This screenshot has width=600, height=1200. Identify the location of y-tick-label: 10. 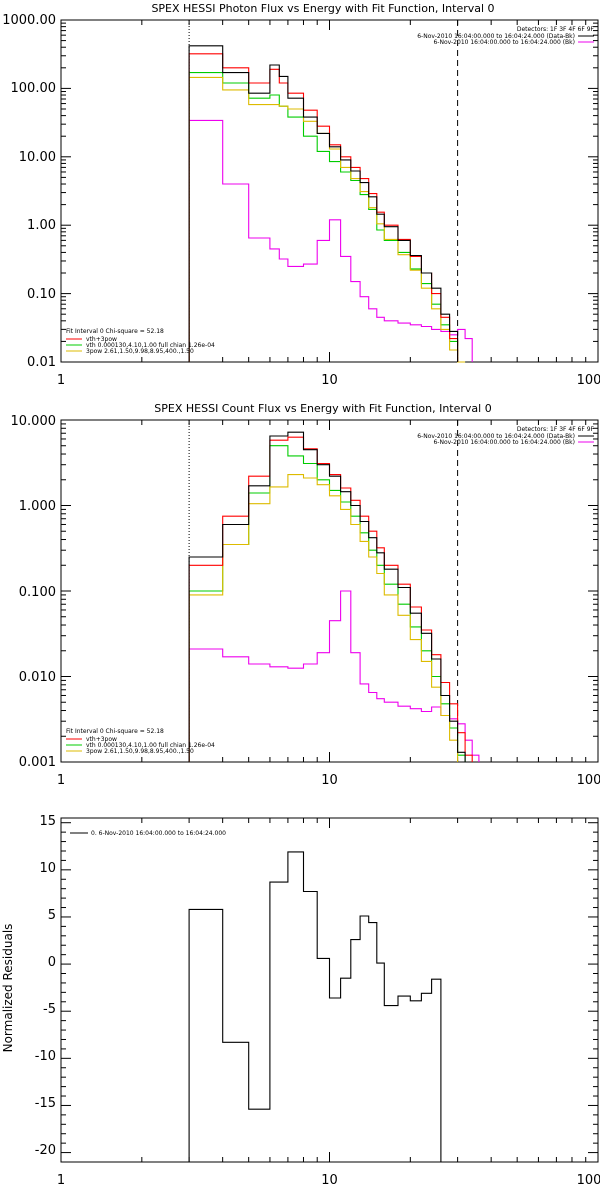
(47, 868).